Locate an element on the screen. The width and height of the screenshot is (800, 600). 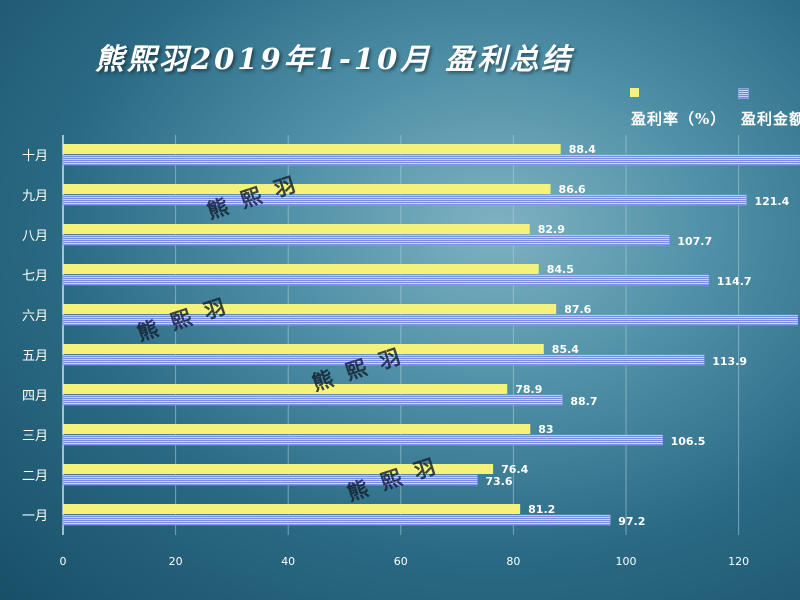
data-label-rate: 85.4 is located at coordinates (565, 349).